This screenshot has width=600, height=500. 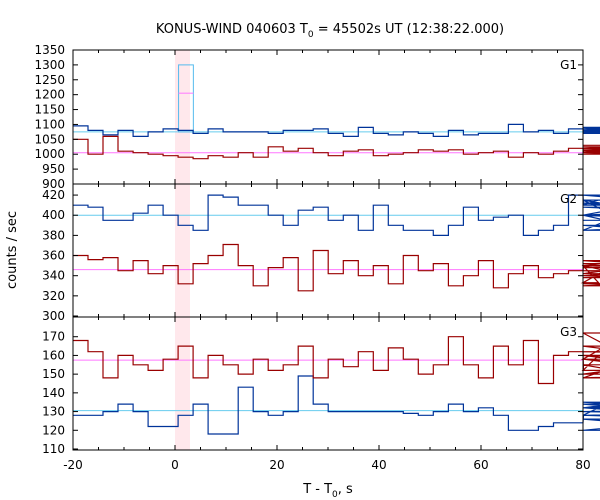 What do you see at coordinates (186, 98) in the screenshot?
I see `spike-bar` at bounding box center [186, 98].